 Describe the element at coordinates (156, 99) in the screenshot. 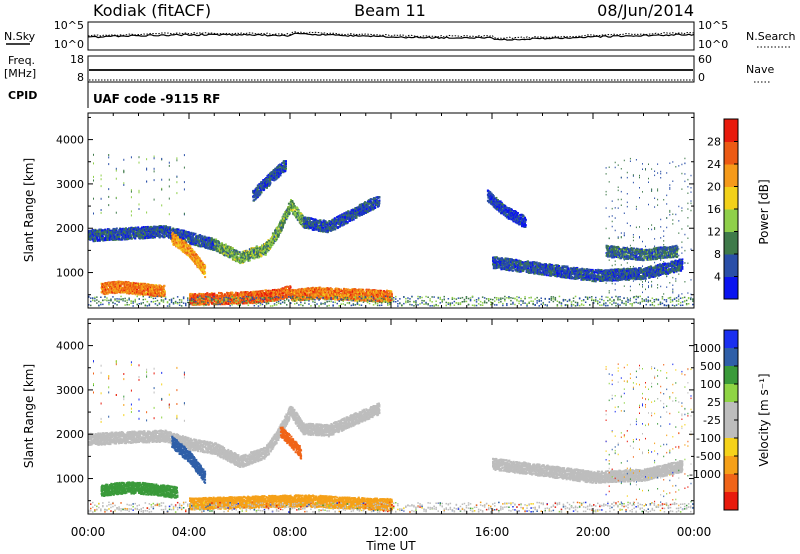

I see `cpid-program: UAF code -9115 RF` at that location.